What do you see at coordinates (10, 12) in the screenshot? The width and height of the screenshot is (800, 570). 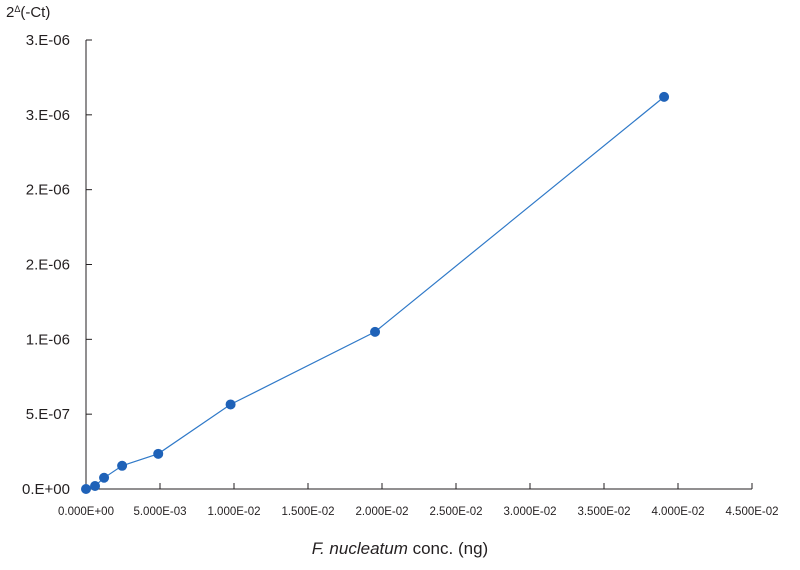 I see `y-axis-label-base: 2` at bounding box center [10, 12].